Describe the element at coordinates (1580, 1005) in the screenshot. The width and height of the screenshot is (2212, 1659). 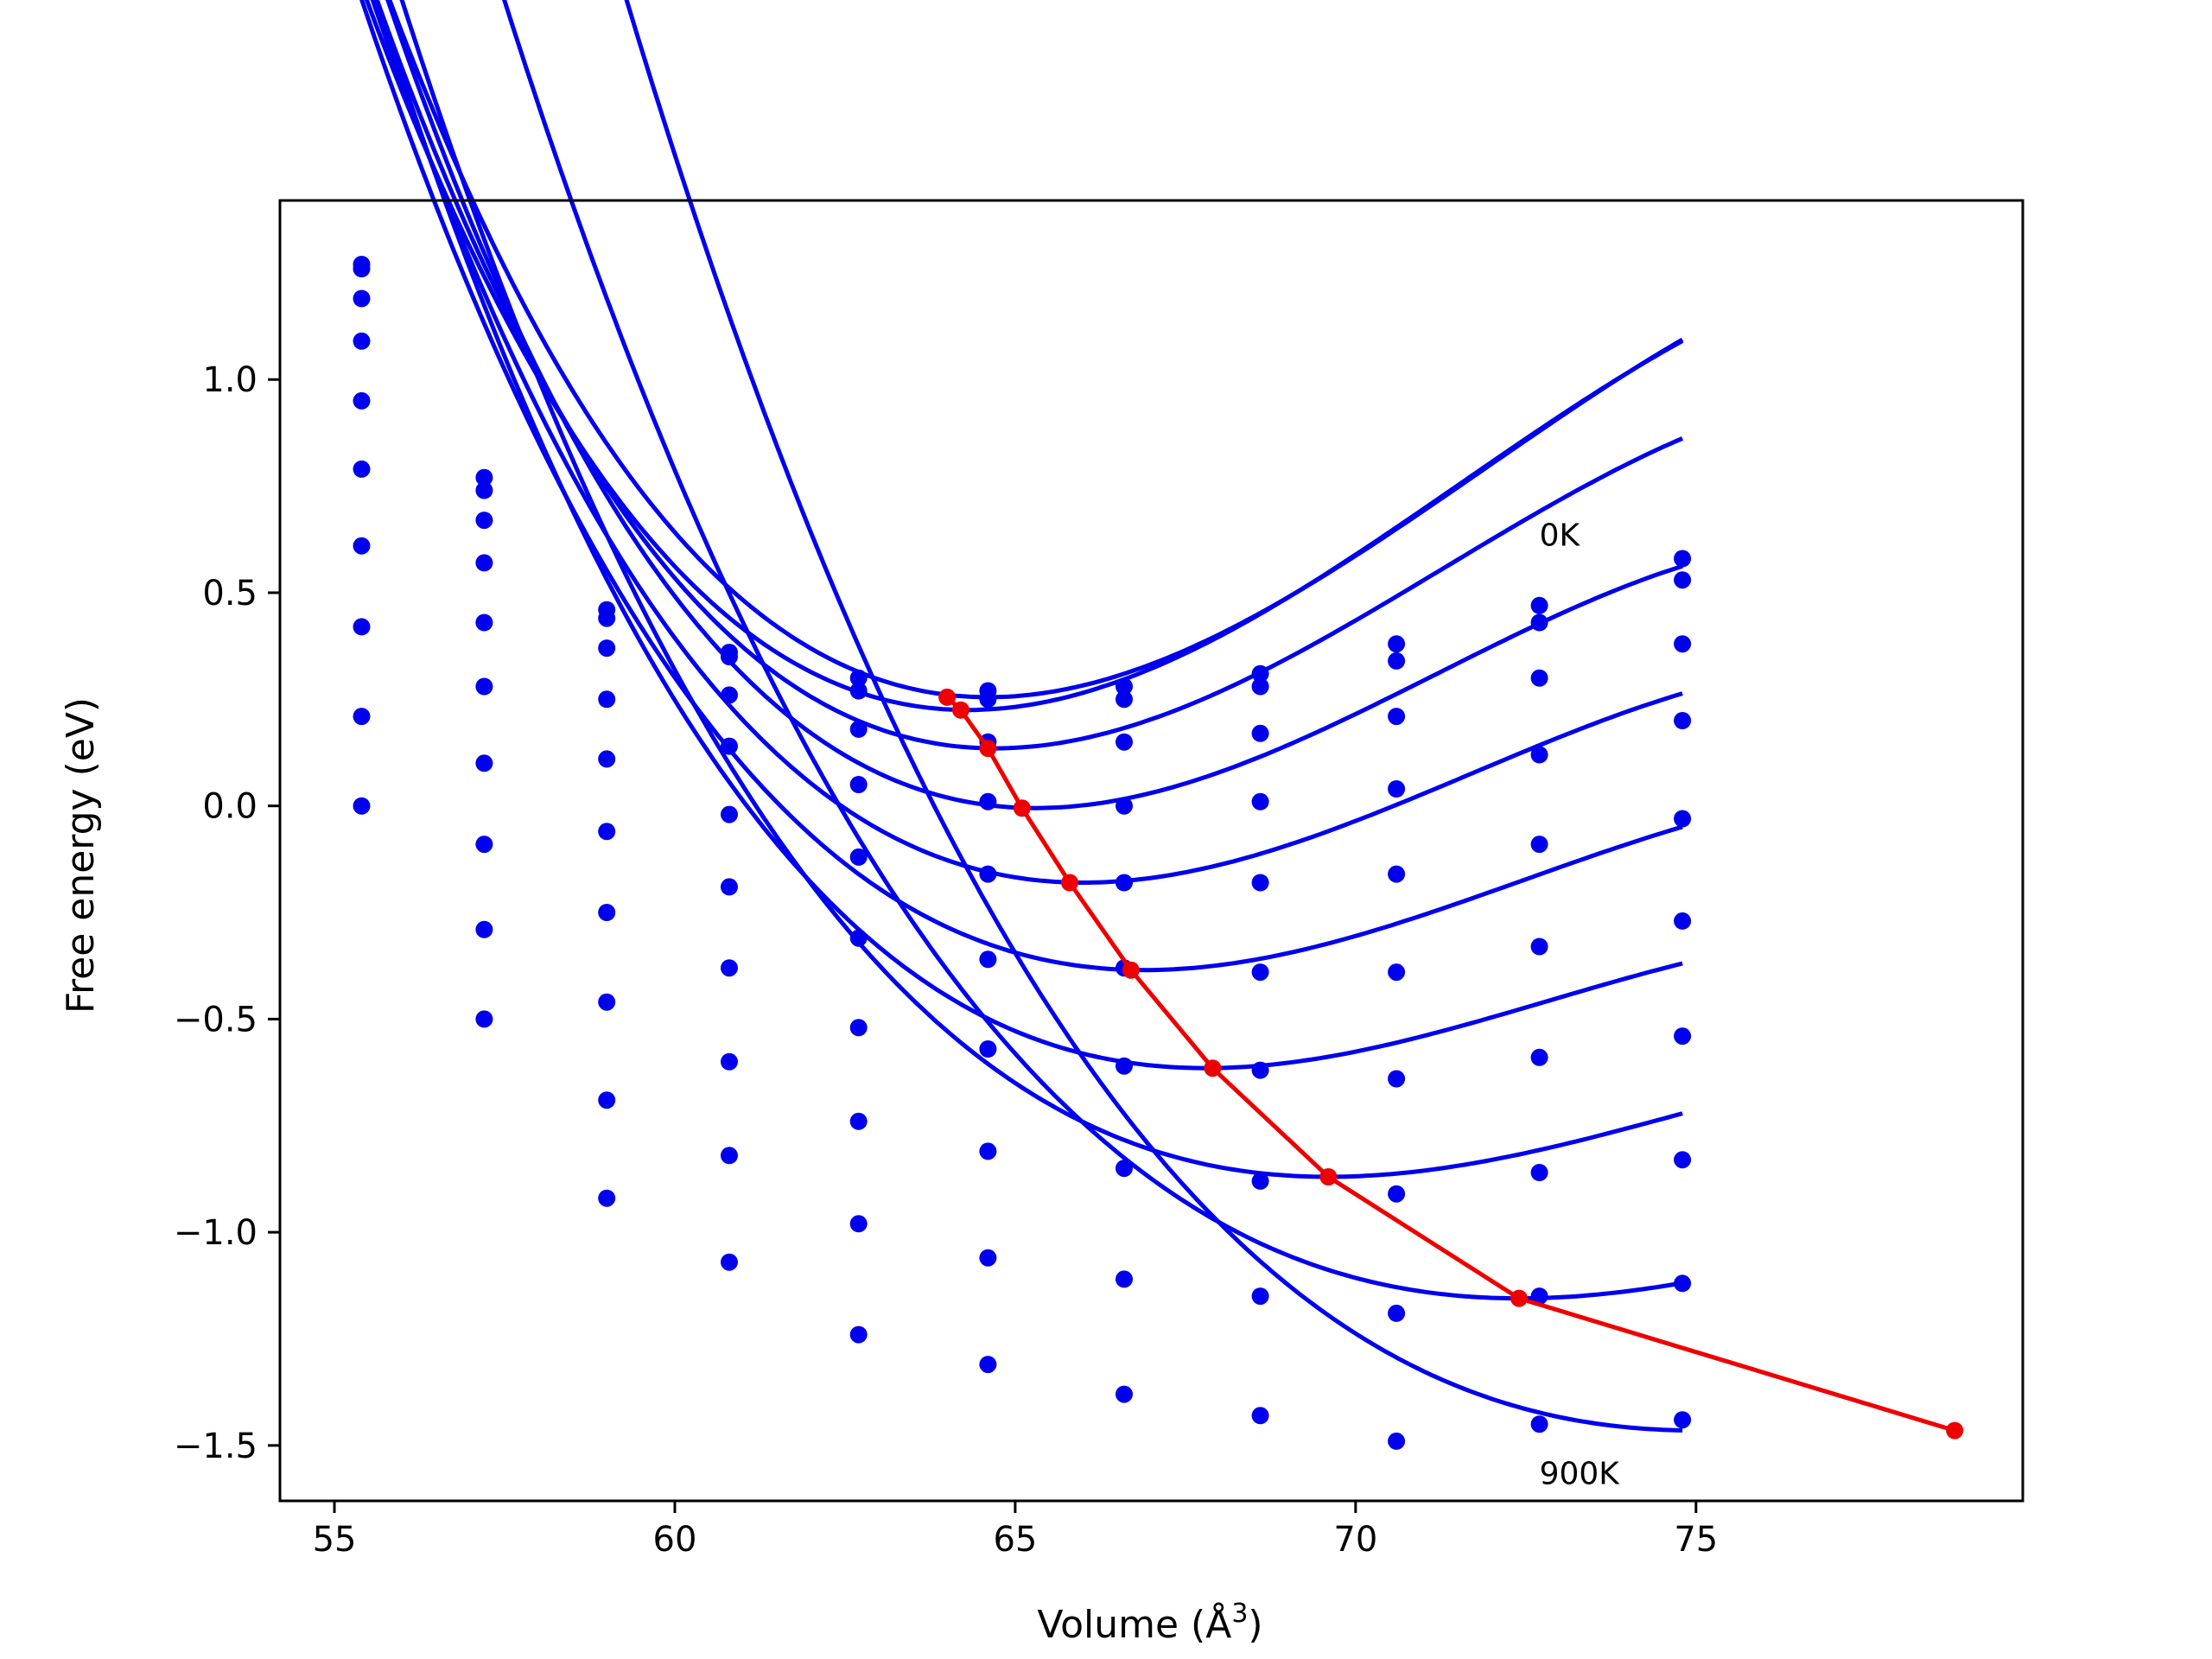
I see `annotations: 0K 900K` at that location.